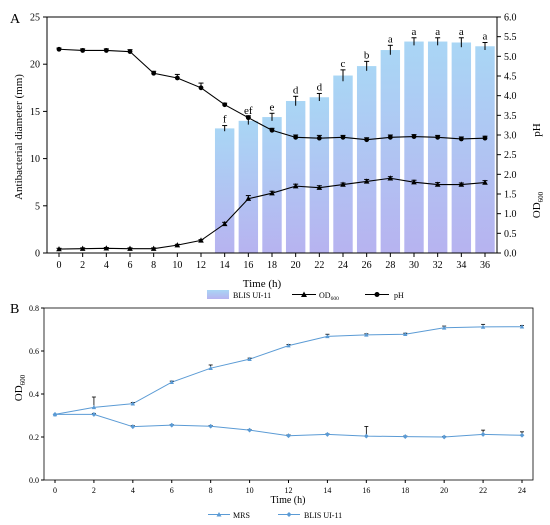 Image resolution: width=550 pixels, height=525 pixels. What do you see at coordinates (34, 437) in the screenshot?
I see `b-y-tick-label-0.2: 0.2` at bounding box center [34, 437].